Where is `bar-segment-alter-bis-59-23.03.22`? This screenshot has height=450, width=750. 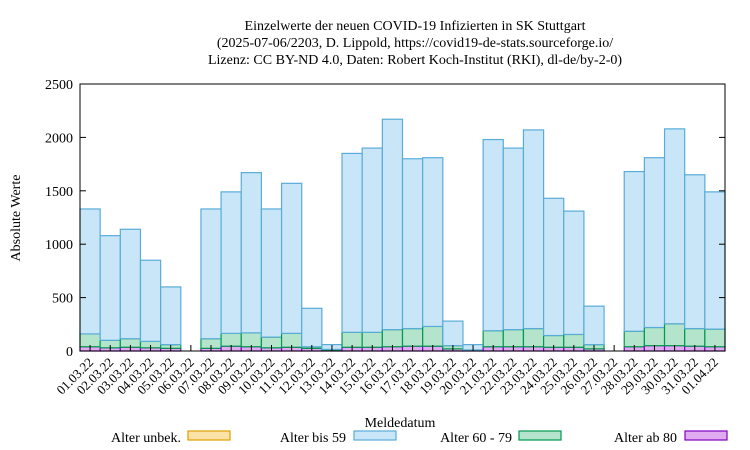 bar-segment-alter-bis-59-23.03.22 is located at coordinates (533, 229).